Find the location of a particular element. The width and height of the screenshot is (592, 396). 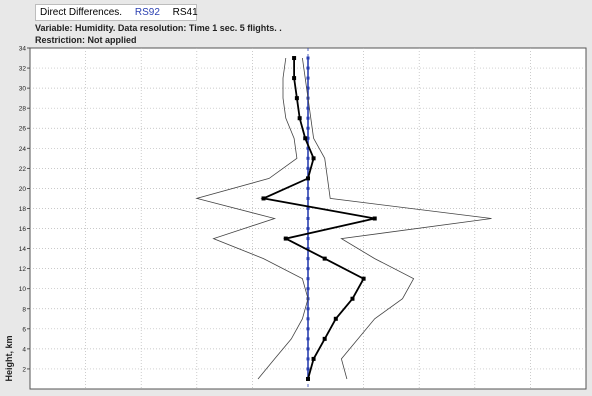

y-tick-label: 8 is located at coordinates (24, 309).